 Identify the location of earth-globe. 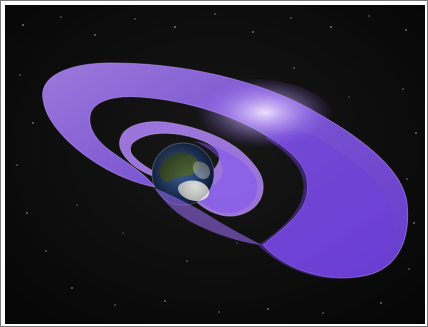
(183, 174).